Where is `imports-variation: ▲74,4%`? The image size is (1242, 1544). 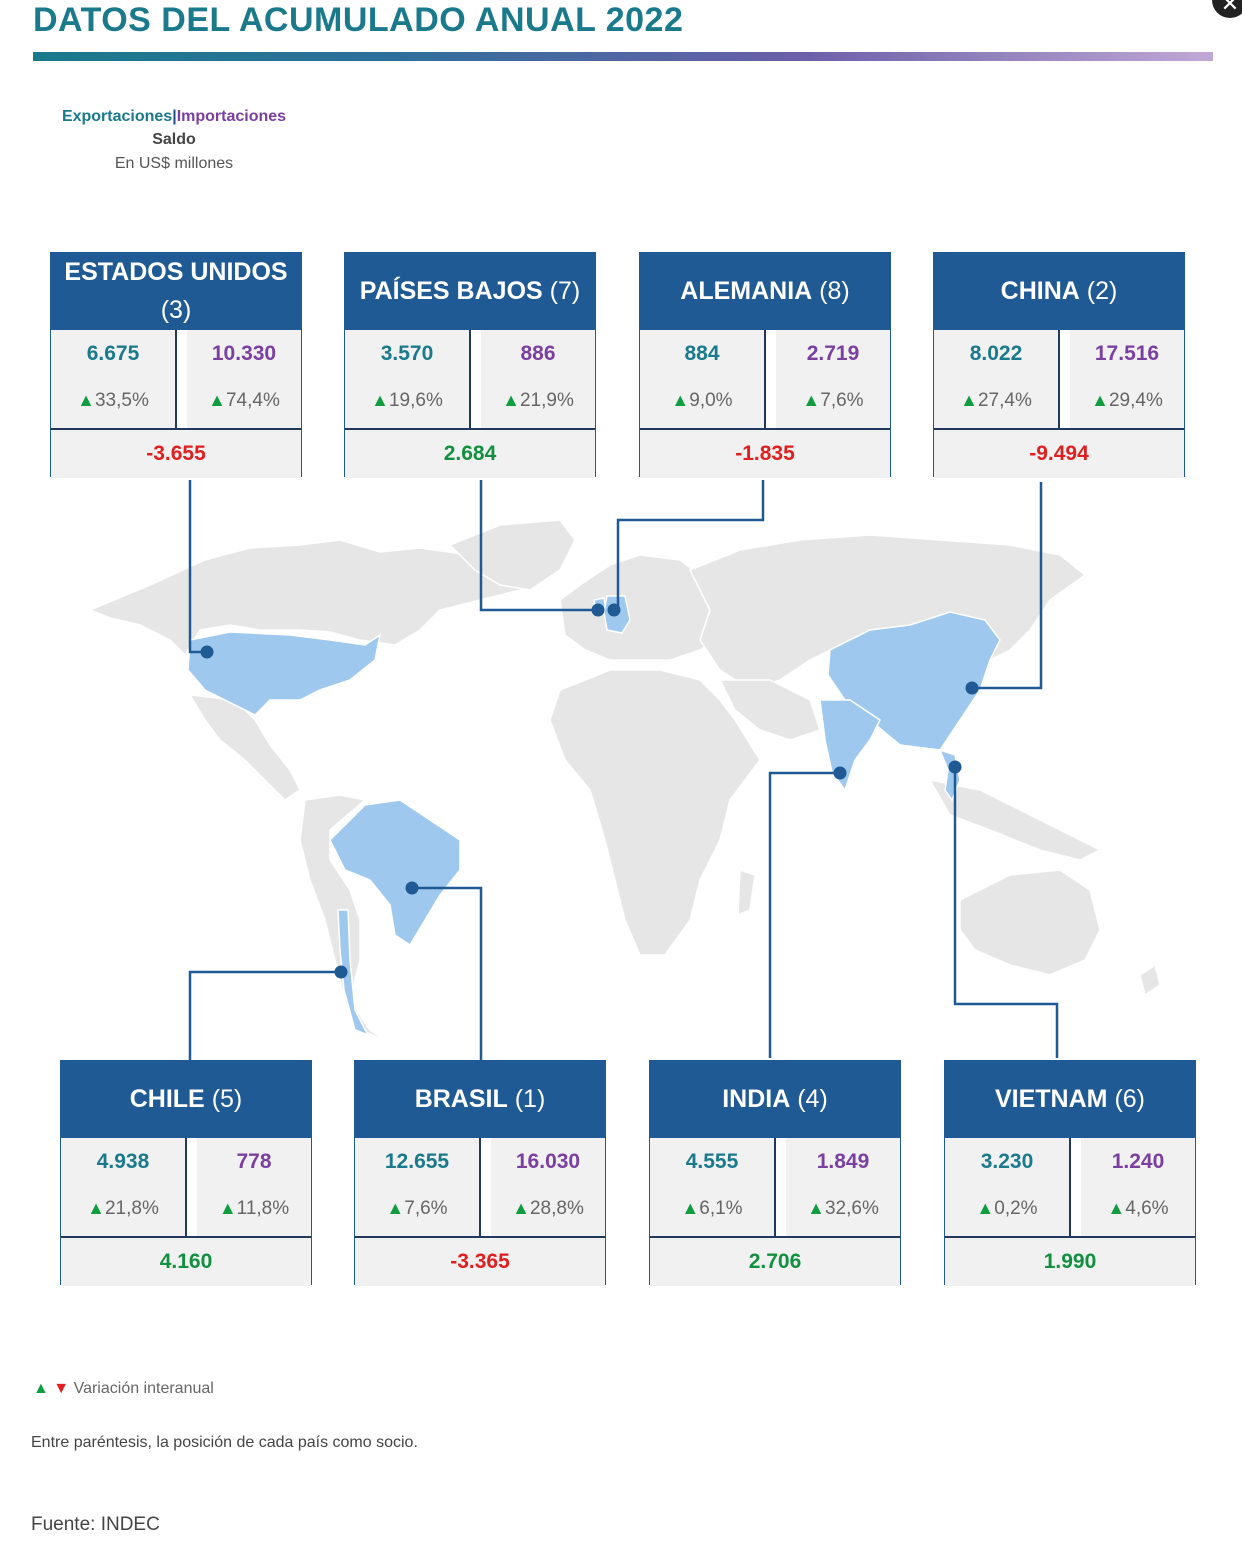
imports-variation: ▲74,4% is located at coordinates (244, 401).